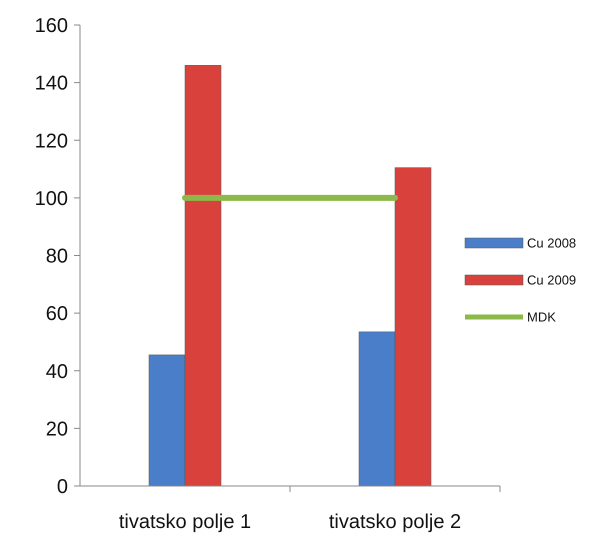 Image resolution: width=595 pixels, height=540 pixels. Describe the element at coordinates (51, 83) in the screenshot. I see `y-tick-label: 140` at that location.